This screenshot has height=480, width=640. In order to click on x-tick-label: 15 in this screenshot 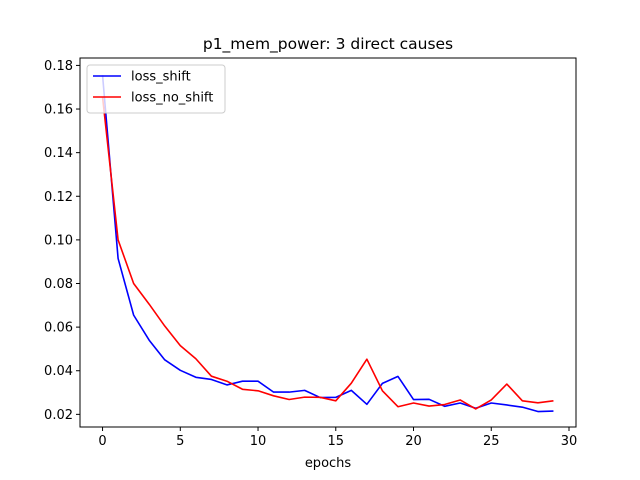, I will do `click(336, 441)`.